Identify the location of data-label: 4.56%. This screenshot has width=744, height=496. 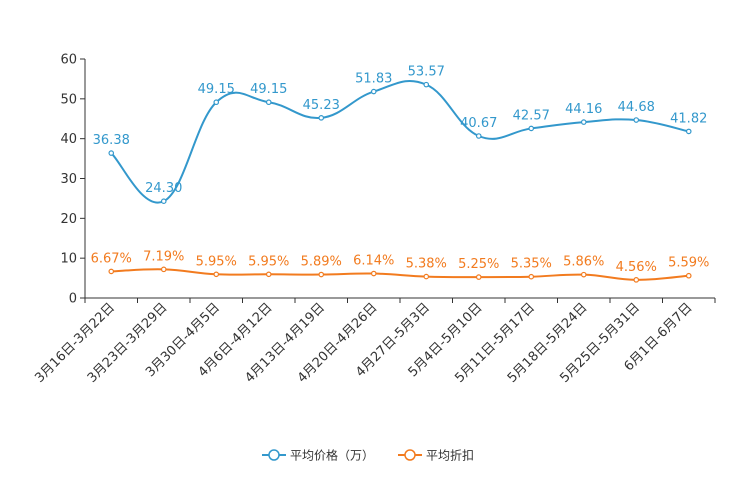
(636, 267).